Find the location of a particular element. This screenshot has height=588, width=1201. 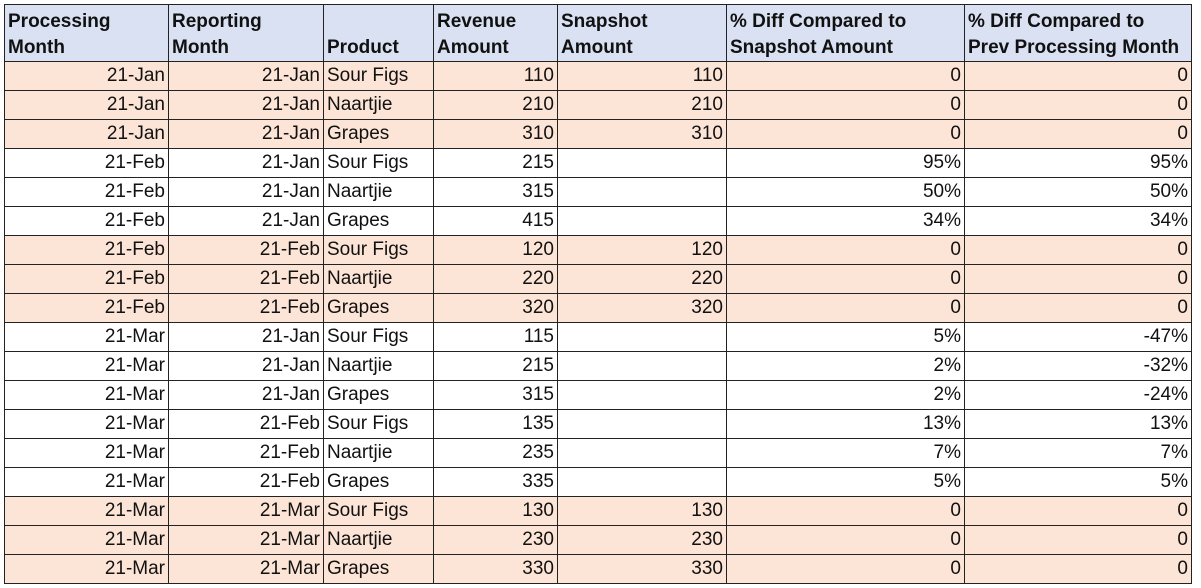

cell-revenue-amount: 320 is located at coordinates (495, 308).